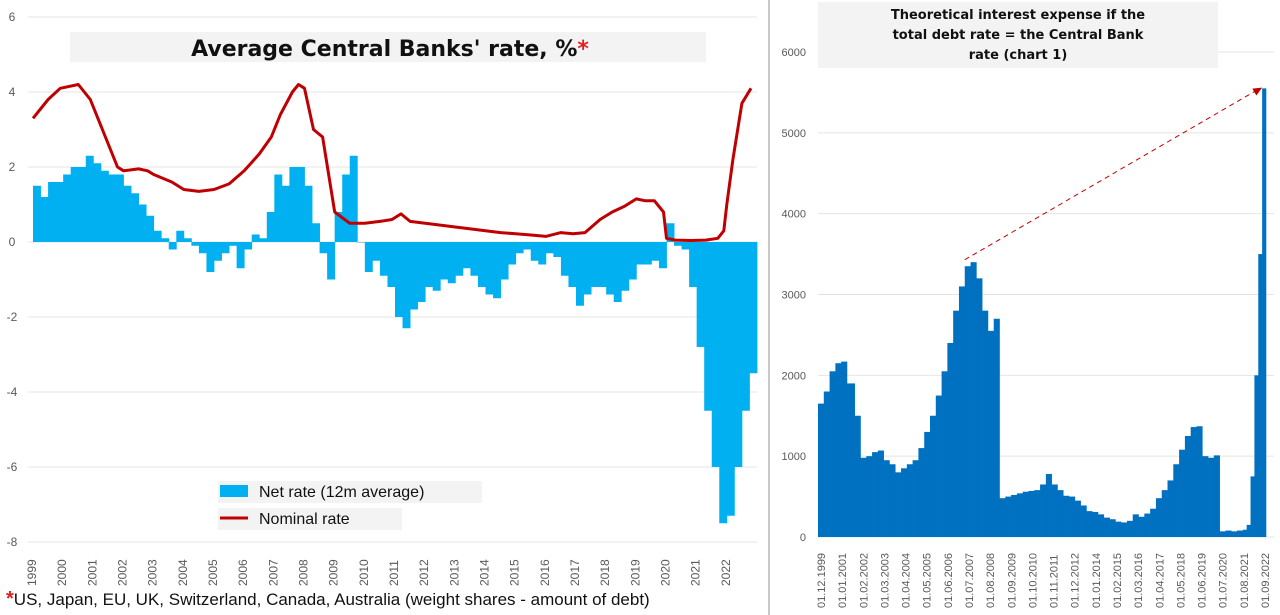 The height and width of the screenshot is (615, 1280). I want to click on right-title-box, so click(1018, 35).